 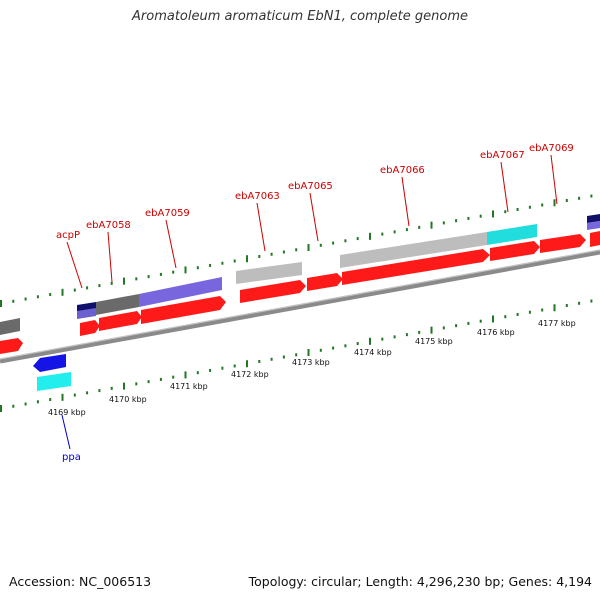 I want to click on scale-label-4176: 4176 kbp, so click(x=496, y=332).